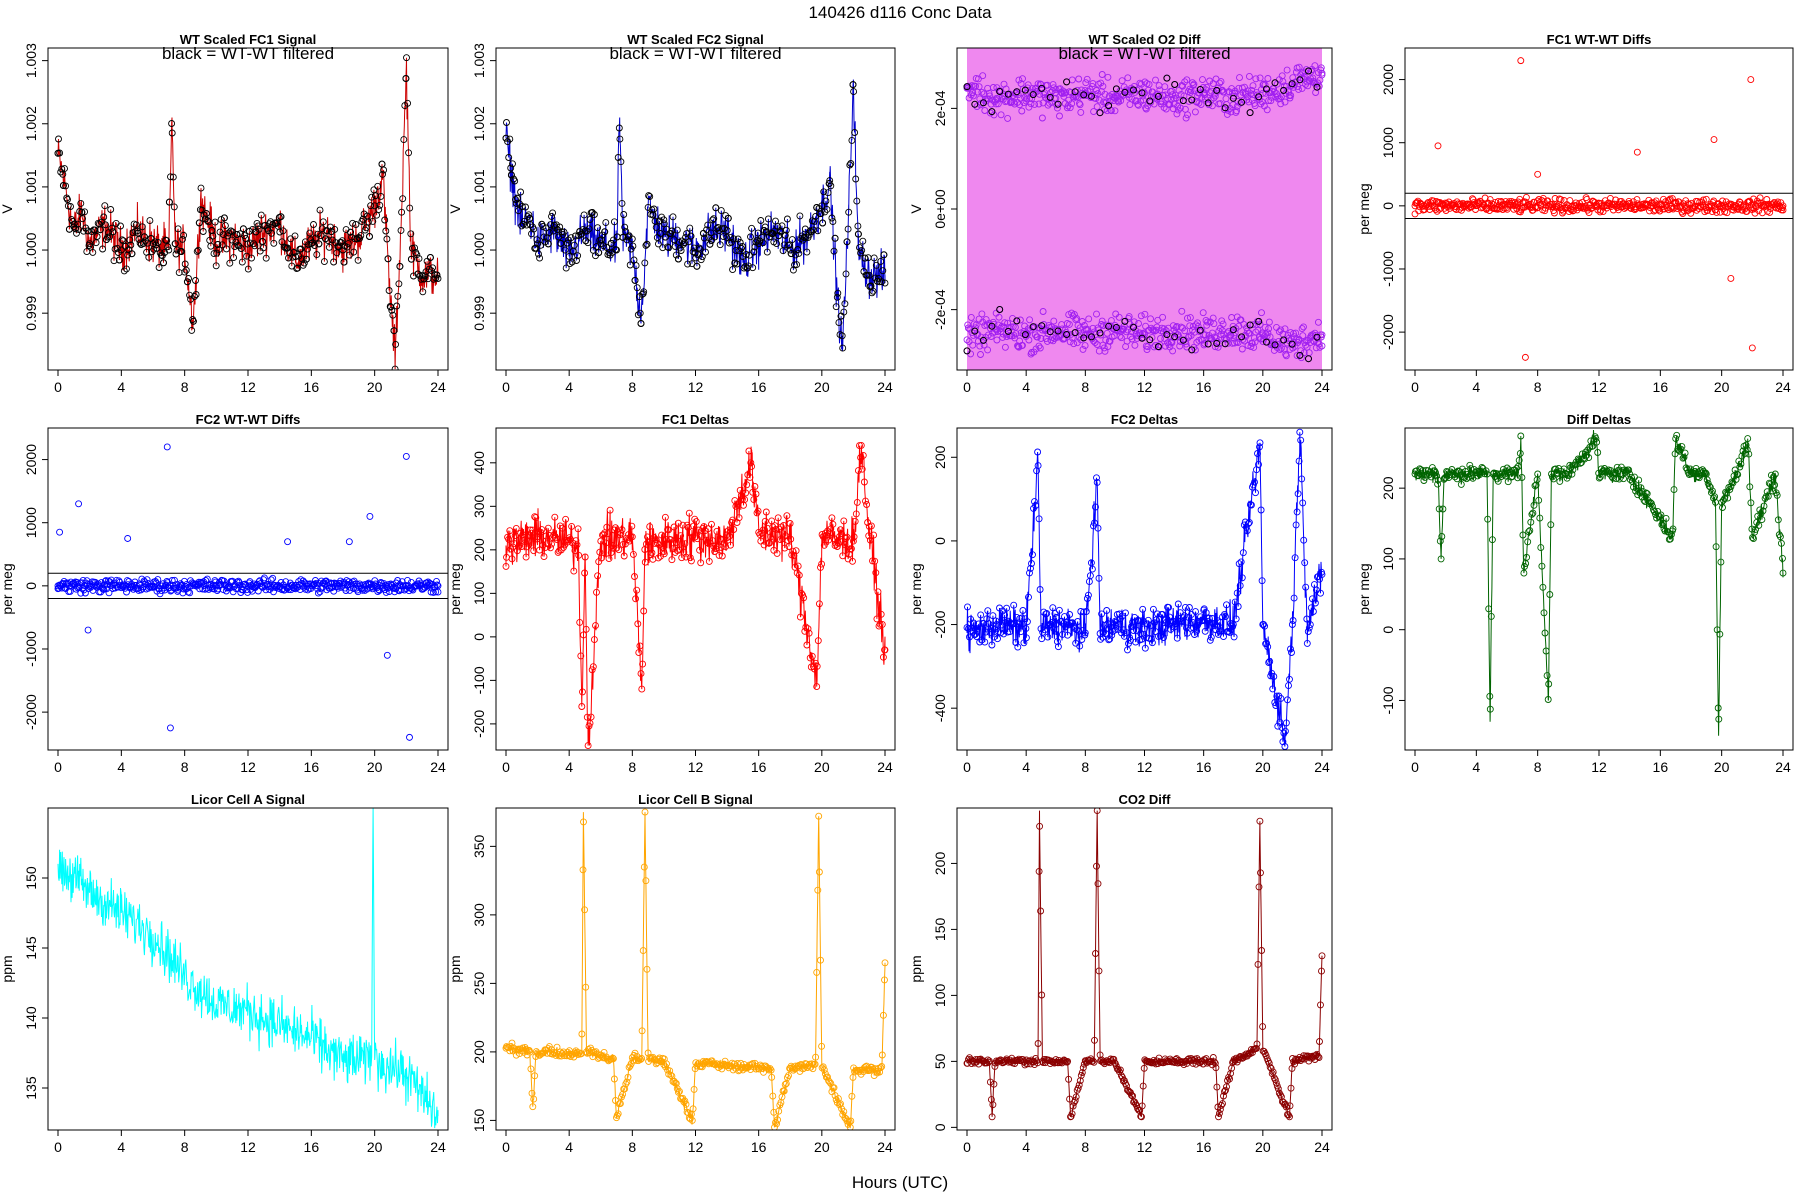 This screenshot has height=1200, width=1800. Describe the element at coordinates (479, 249) in the screenshot. I see `y-tick-label: 1.000` at that location.